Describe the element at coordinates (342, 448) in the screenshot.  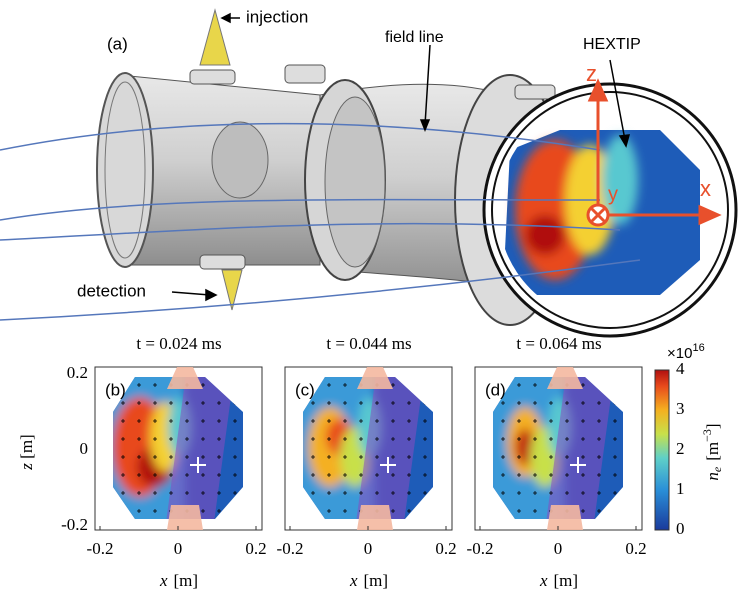
I see `heatmap-blobs` at that location.